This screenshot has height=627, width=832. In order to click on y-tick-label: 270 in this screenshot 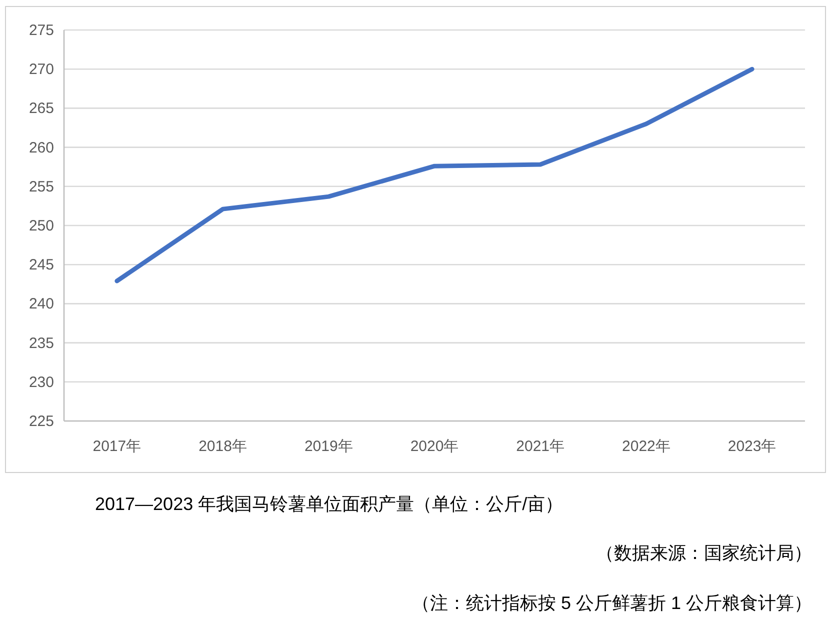, I will do `click(41, 69)`.